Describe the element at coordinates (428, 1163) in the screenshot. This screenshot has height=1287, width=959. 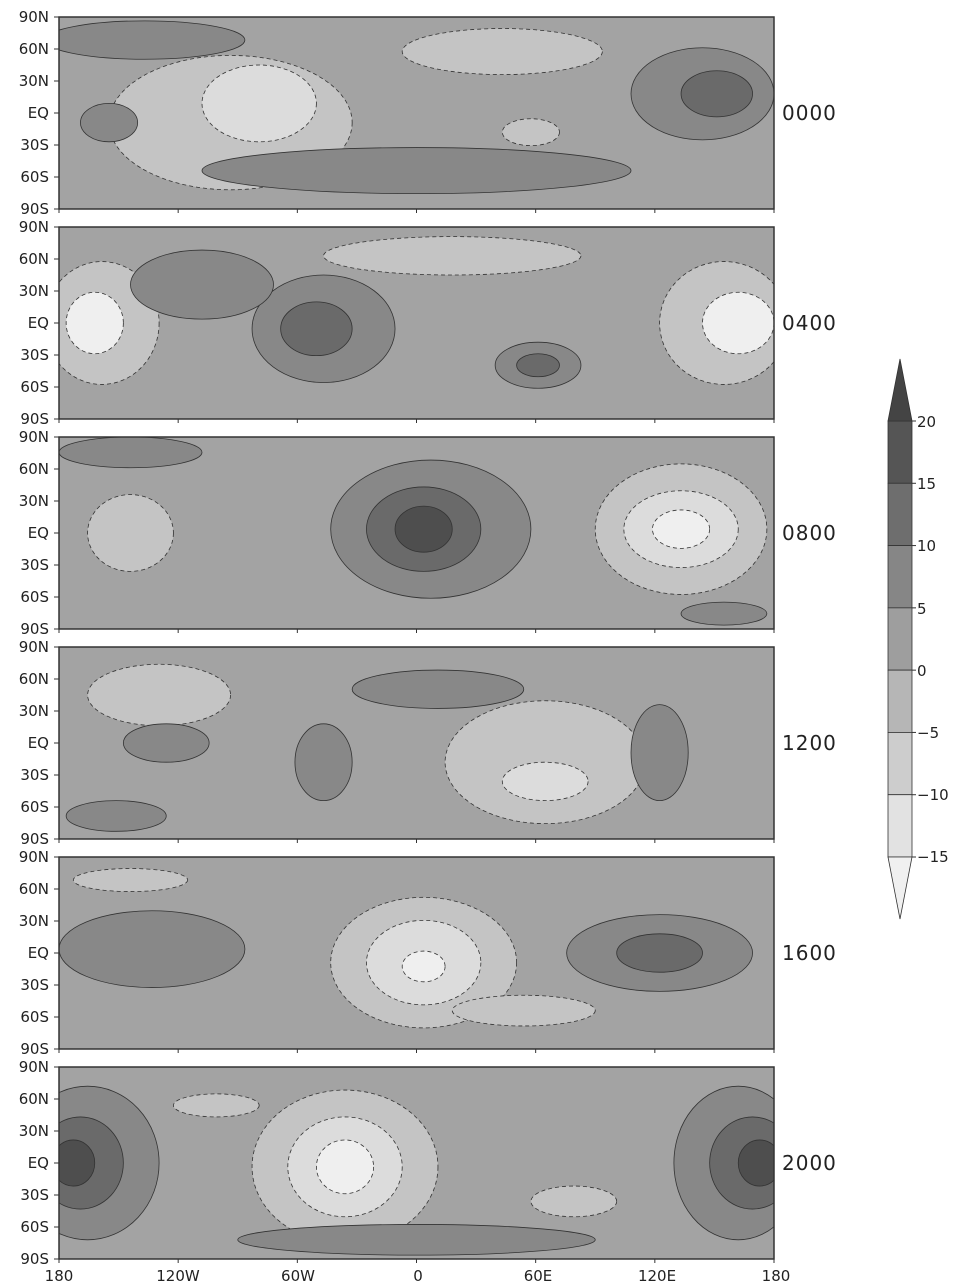
I see `panel-2000: 90N 60N 30N EQ 30S 60S 90S 2000` at that location.